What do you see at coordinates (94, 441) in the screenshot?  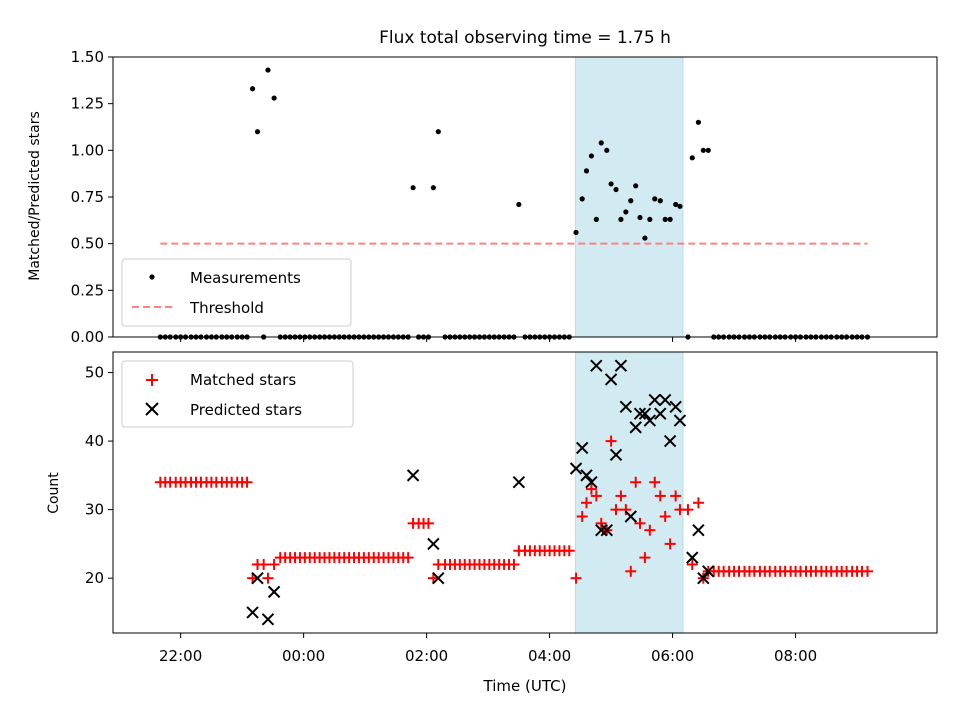 I see `bottom-y-tick-label: 40` at bounding box center [94, 441].